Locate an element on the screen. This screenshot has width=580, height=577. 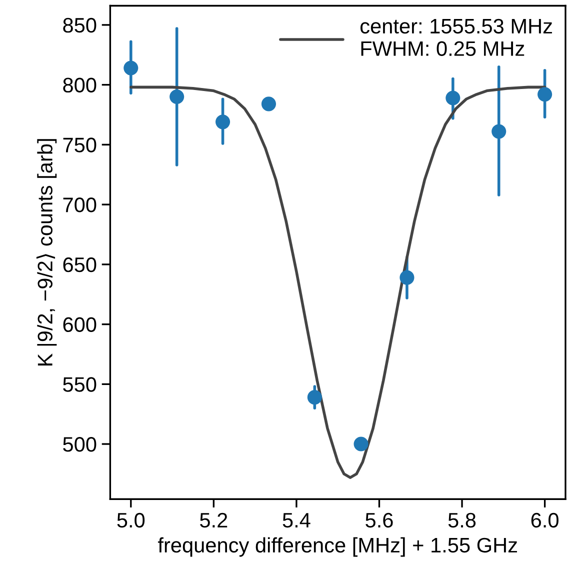
y-tick-label: 700 is located at coordinates (79, 205).